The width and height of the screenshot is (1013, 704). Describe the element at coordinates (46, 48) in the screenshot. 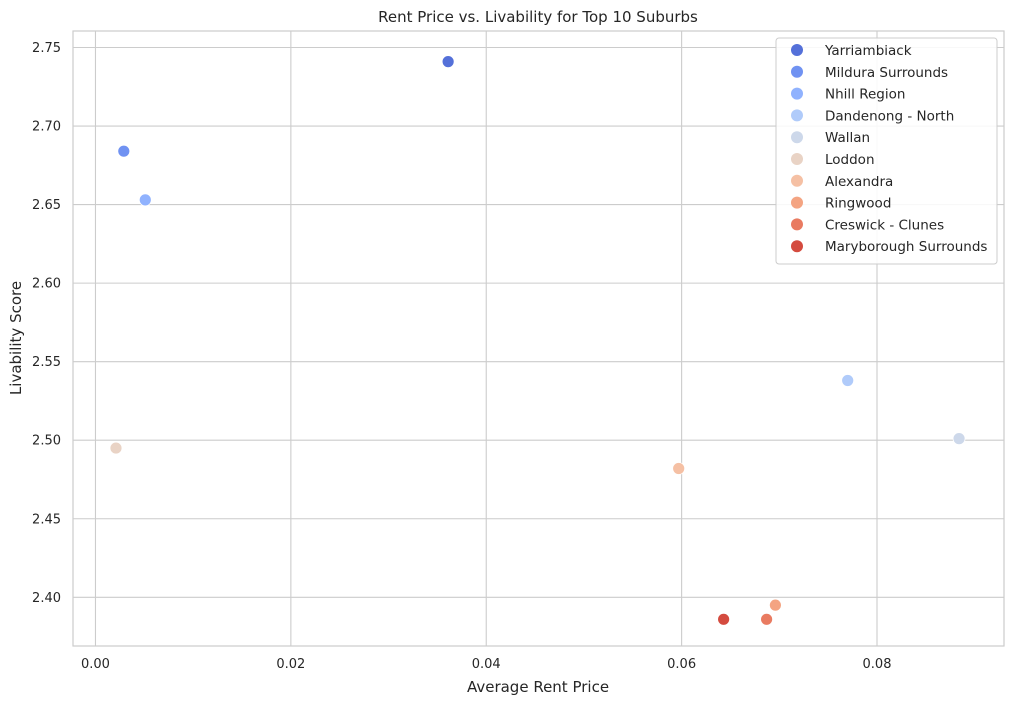

I see `y-tick-label: 2.75` at that location.